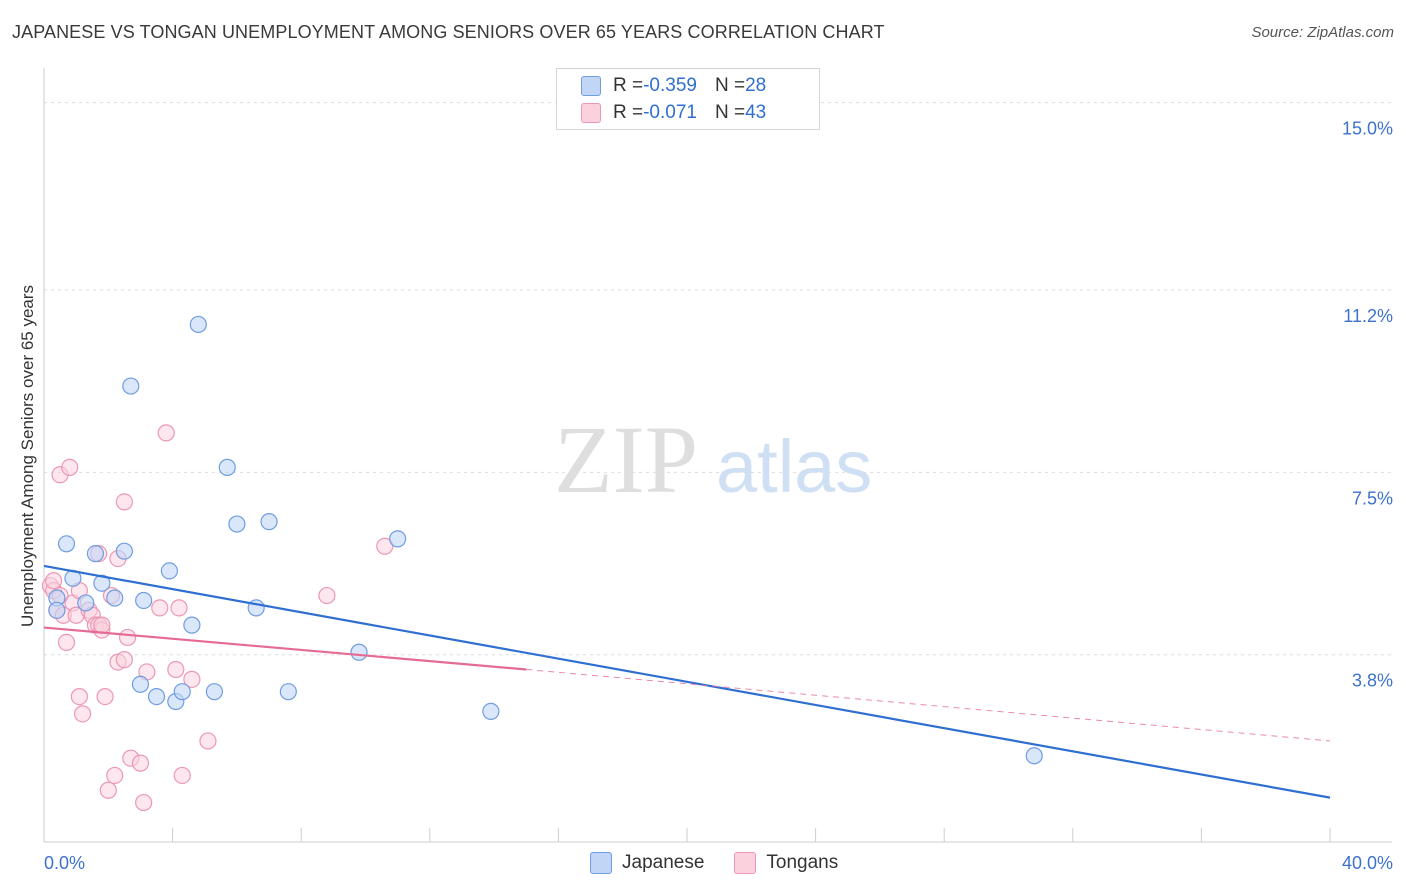 This screenshot has width=1406, height=892. Describe the element at coordinates (670, 112) in the screenshot. I see `tongans-r-value: -0.071` at that location.